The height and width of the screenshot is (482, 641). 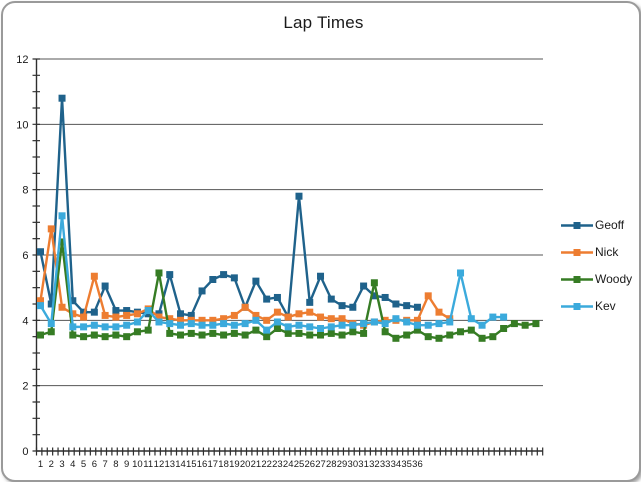 I want to click on x-tick-label: 5, so click(x=83, y=464).